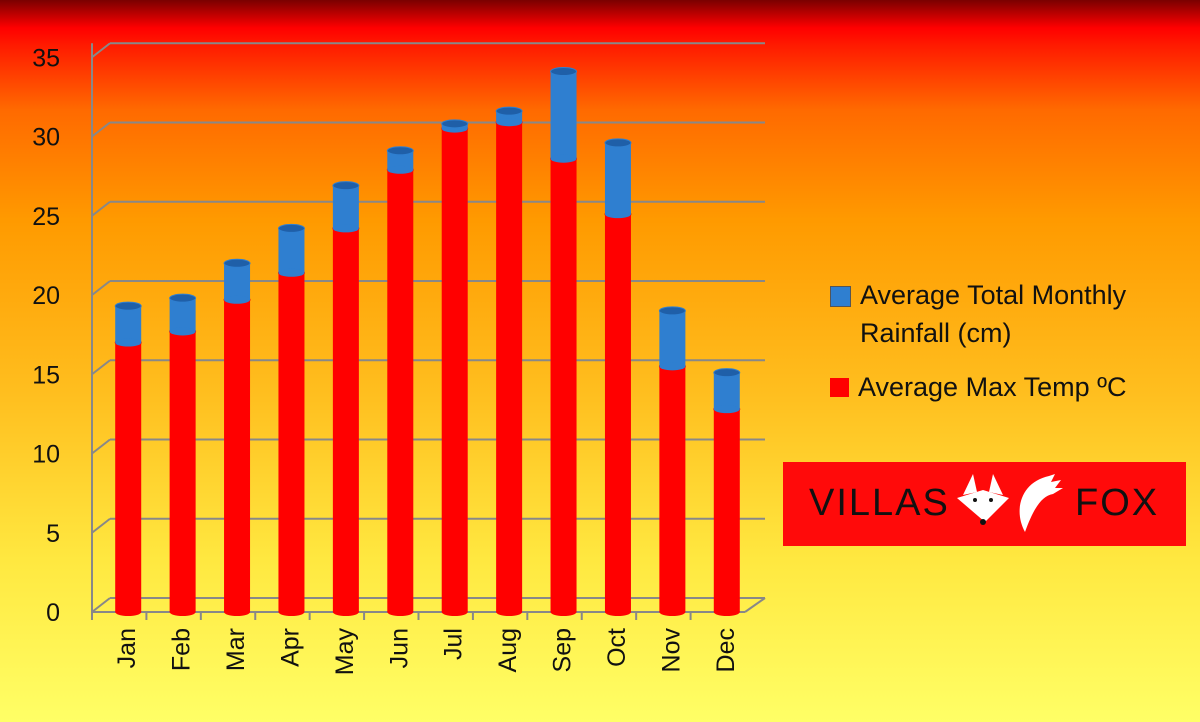 The image size is (1200, 722). Describe the element at coordinates (617, 178) in the screenshot. I see `bar-rainfall-oct` at that location.